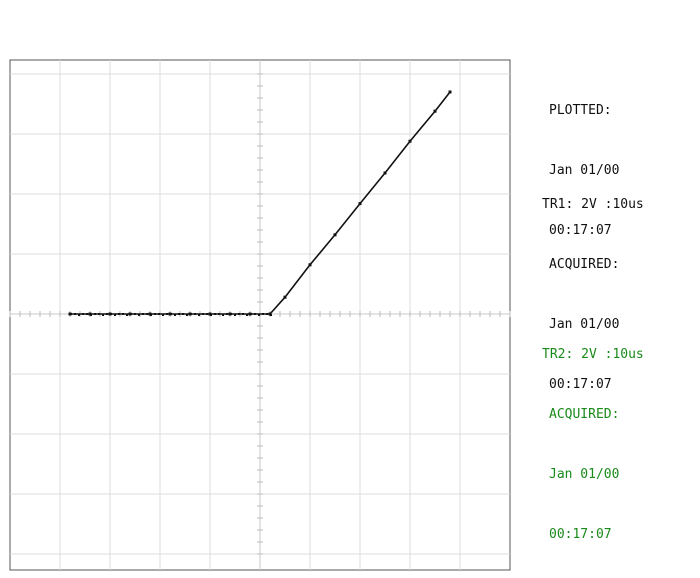 This screenshot has height=578, width=700. Describe the element at coordinates (584, 324) in the screenshot. I see `trace-1-date: Jan 01/00` at that location.